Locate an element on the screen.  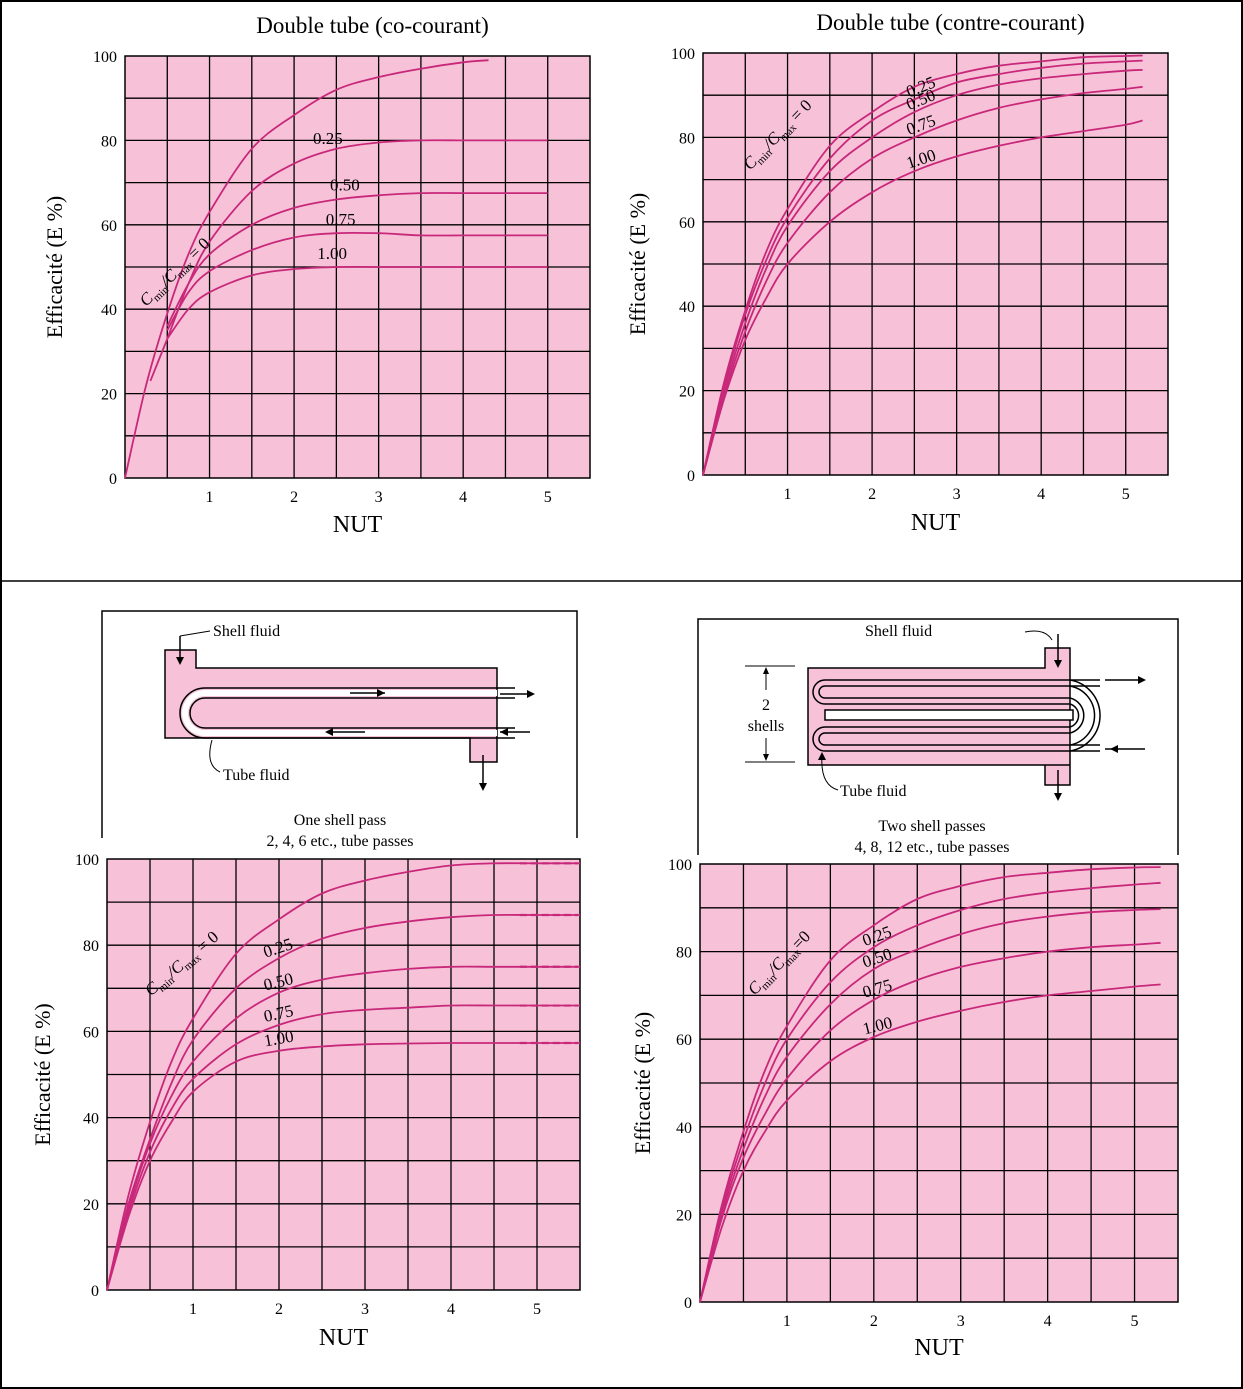
caption-line1-2: Two shell passes is located at coordinates (931, 826).